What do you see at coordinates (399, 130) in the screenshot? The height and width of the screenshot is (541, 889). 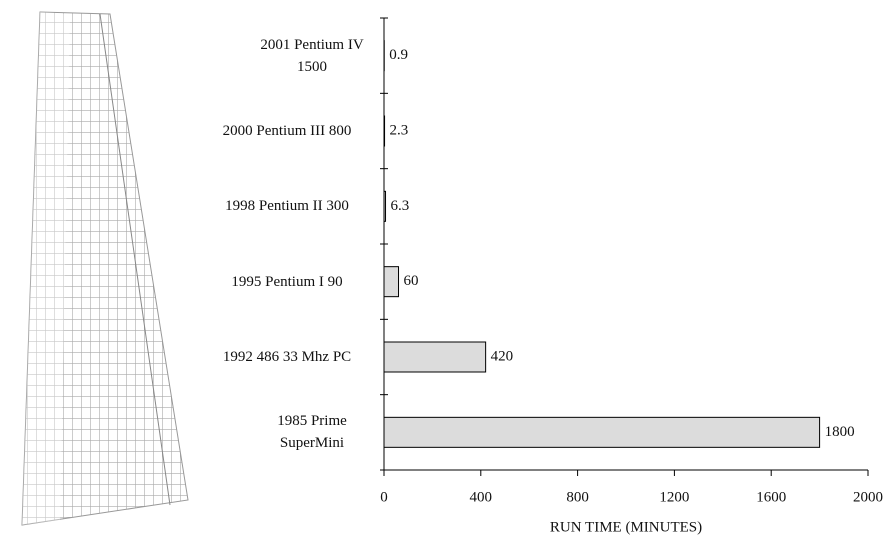 I see `value-label: 2.3` at bounding box center [399, 130].